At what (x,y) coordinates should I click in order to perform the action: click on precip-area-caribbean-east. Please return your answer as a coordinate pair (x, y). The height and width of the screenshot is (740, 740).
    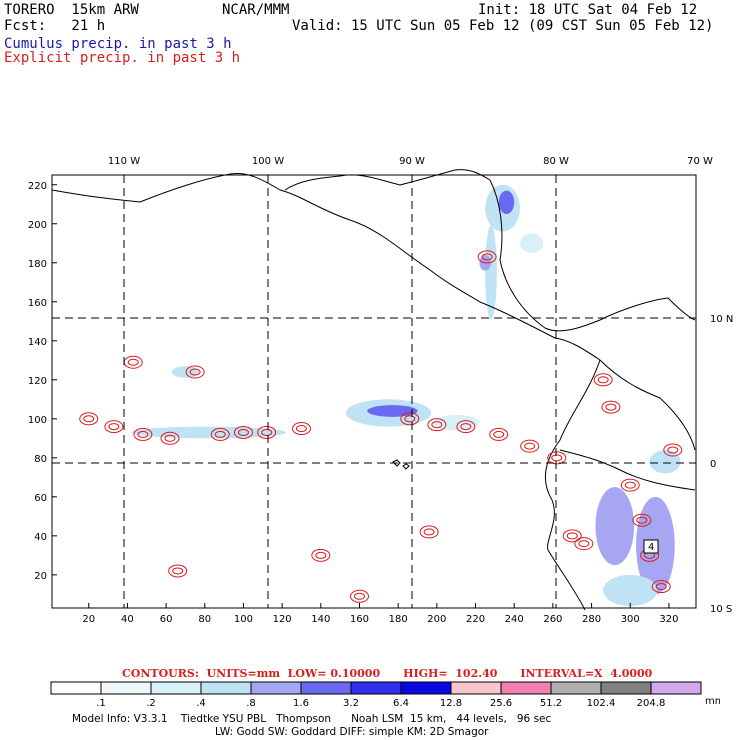
    Looking at the image, I should click on (532, 243).